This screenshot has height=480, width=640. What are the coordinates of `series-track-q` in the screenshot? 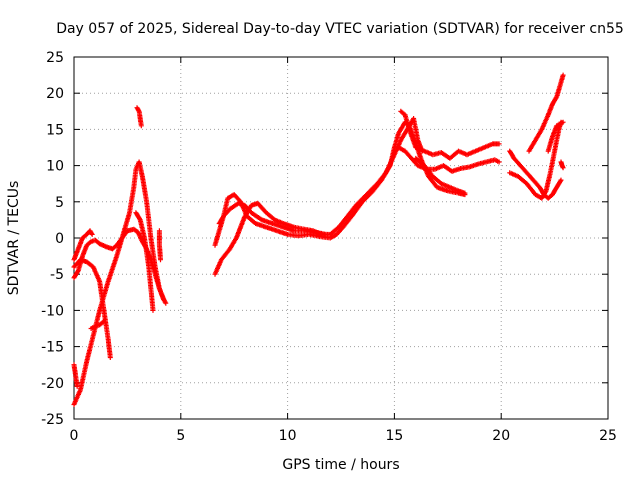 It's located at (535, 160).